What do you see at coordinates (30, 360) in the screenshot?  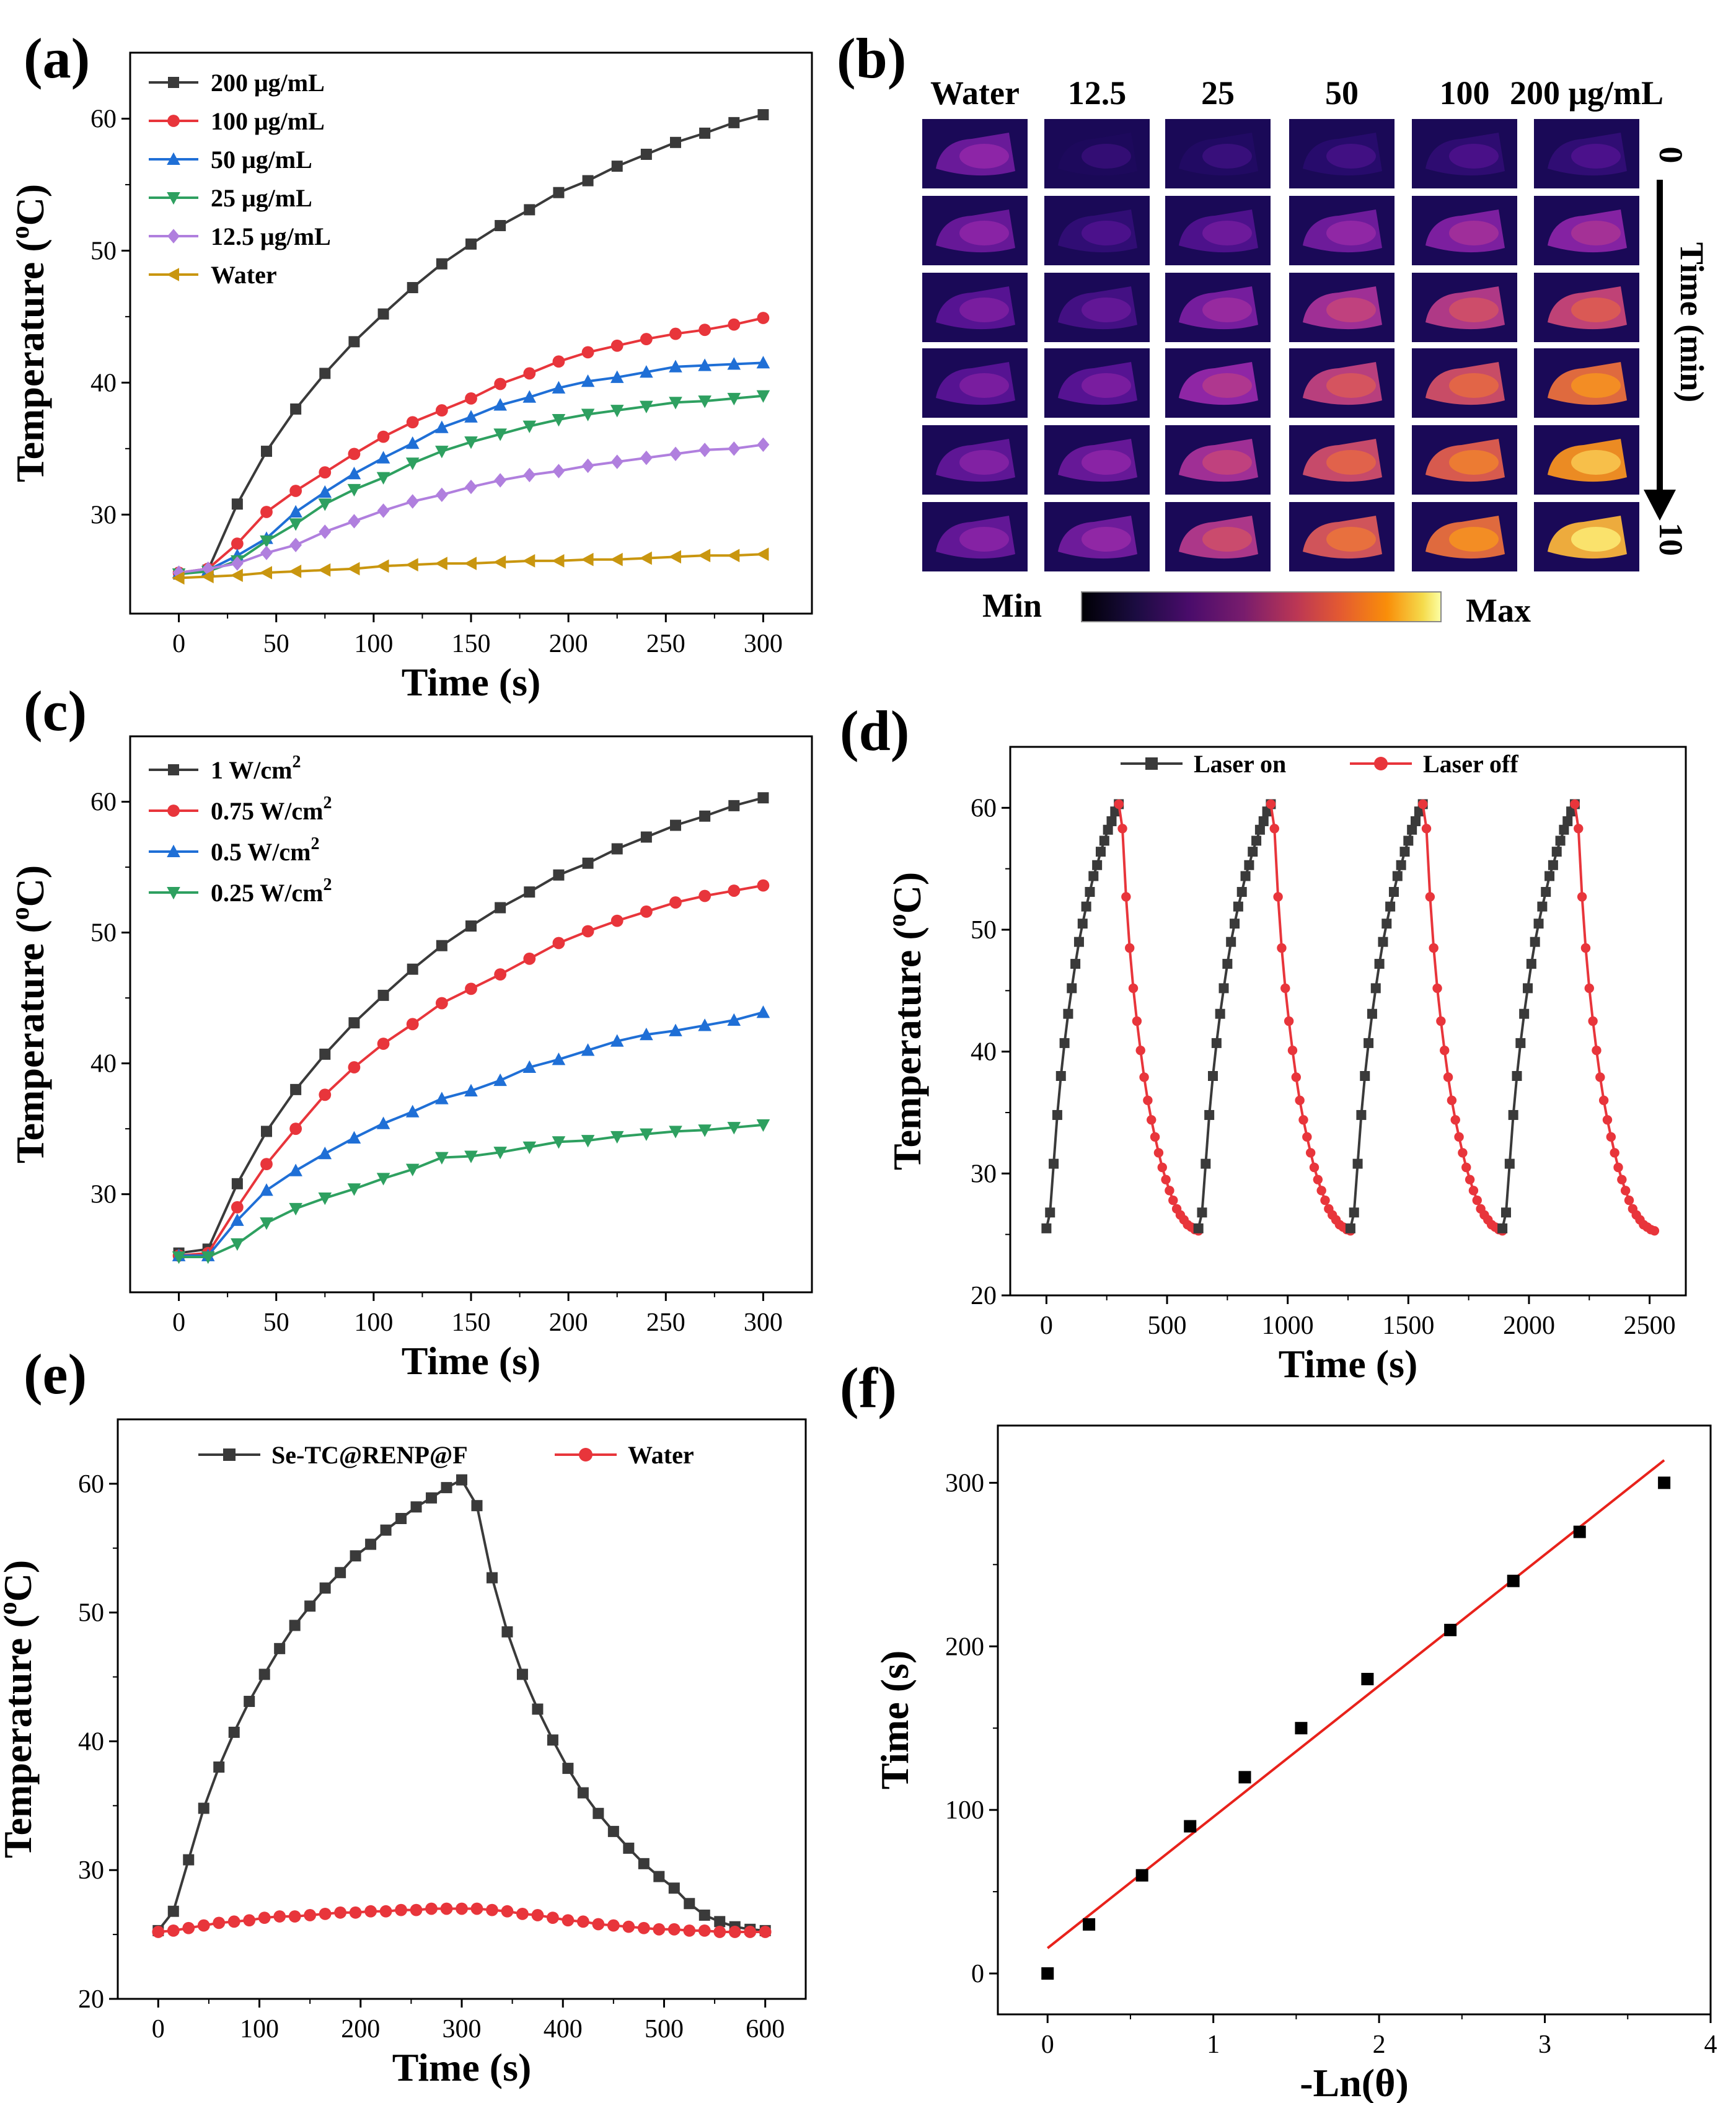 I see `y-axis-title-text: Temperature (` at bounding box center [30, 360].